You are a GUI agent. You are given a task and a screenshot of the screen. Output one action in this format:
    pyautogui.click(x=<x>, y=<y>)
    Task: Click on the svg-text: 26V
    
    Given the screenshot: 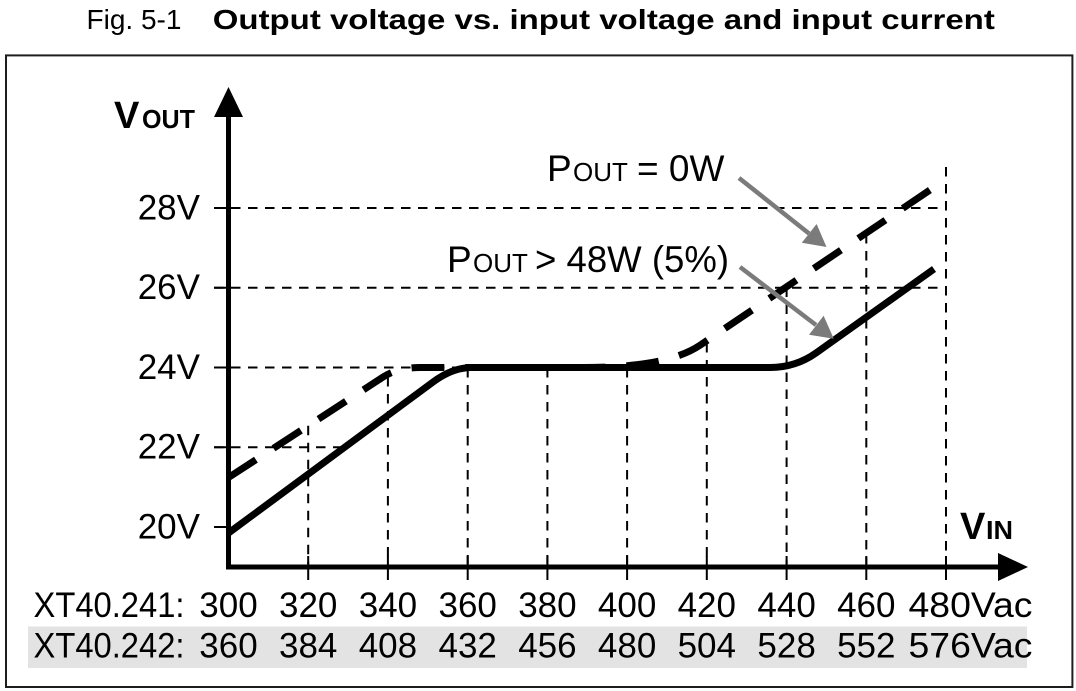 What is the action you would take?
    pyautogui.click(x=169, y=287)
    